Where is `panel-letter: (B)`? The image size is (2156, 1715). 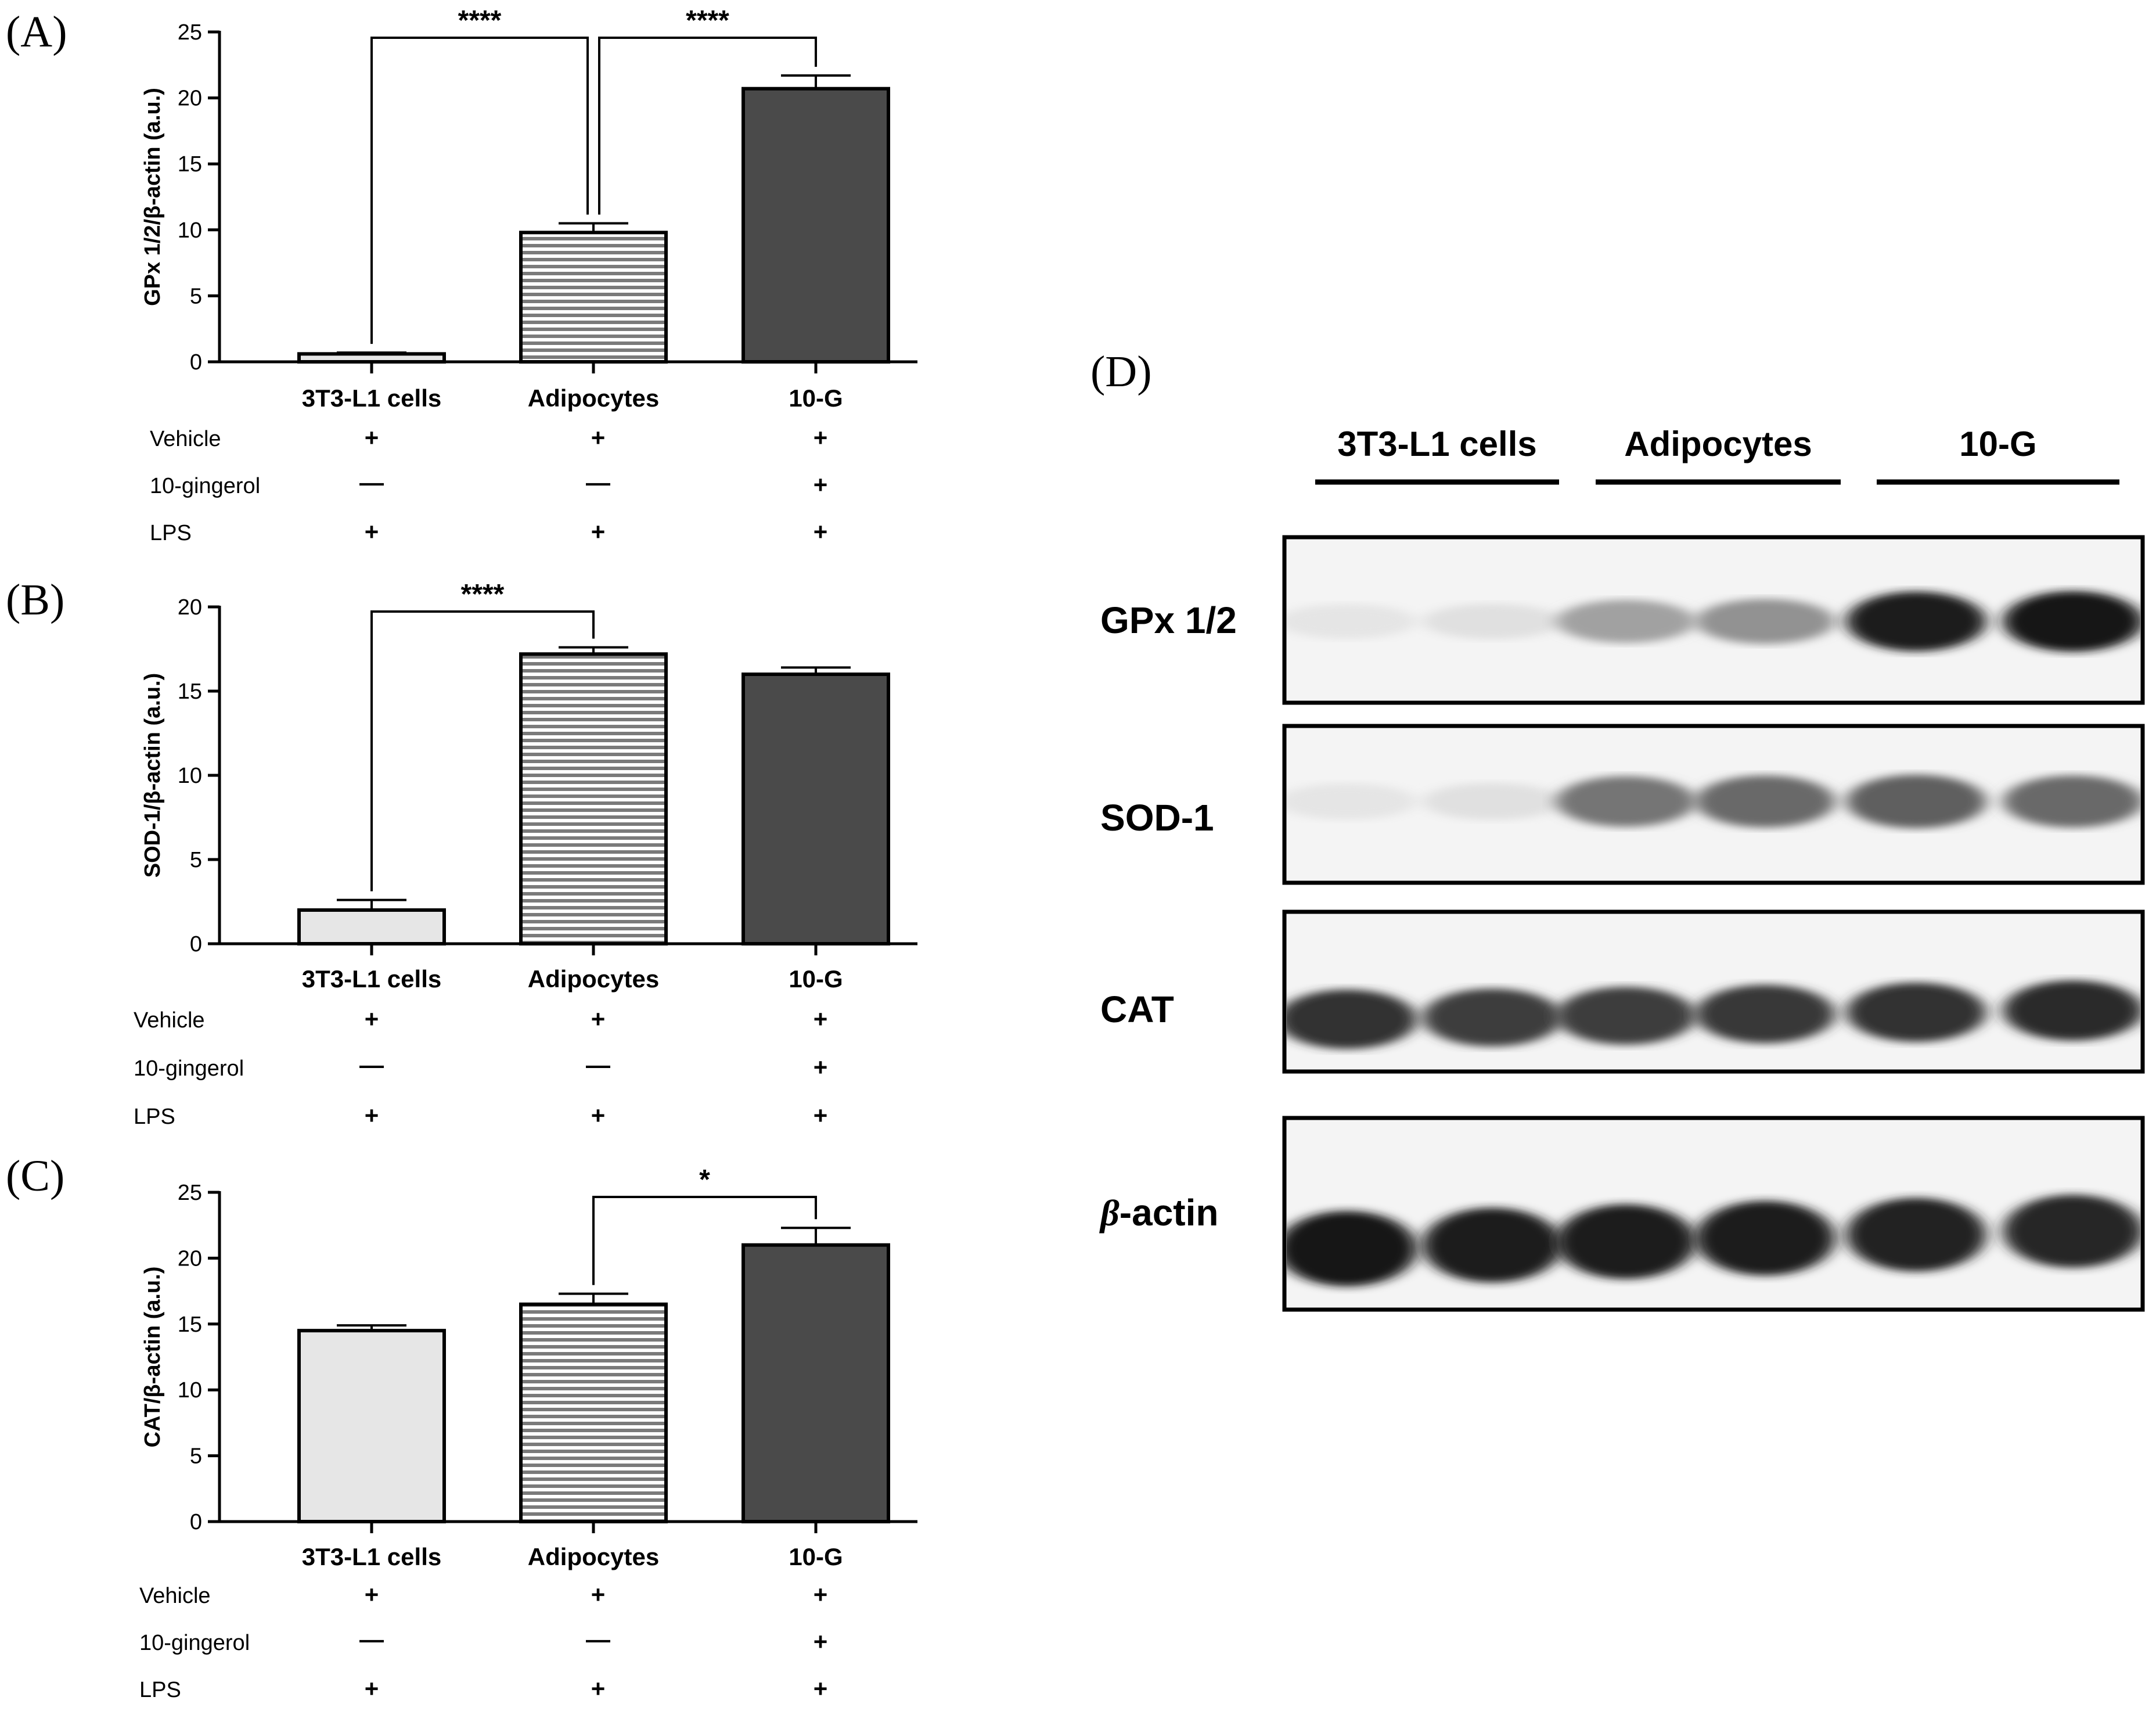 panel-letter: (B) is located at coordinates (35, 600).